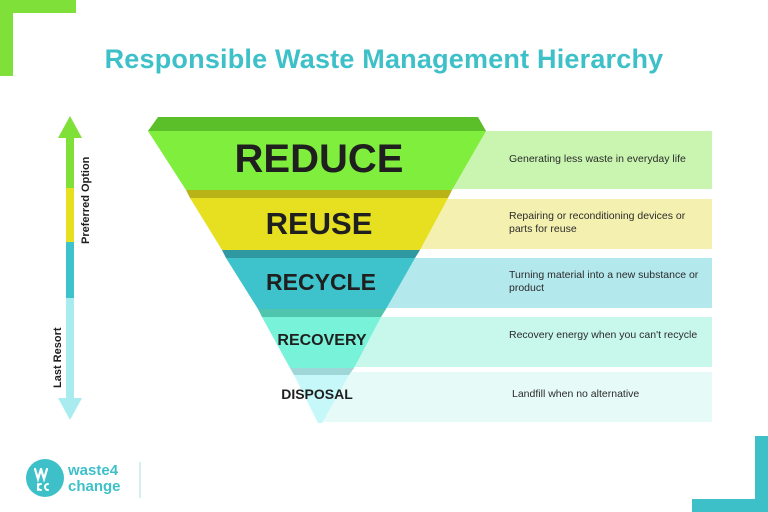  I want to click on tier-shape-reuse, so click(319, 224).